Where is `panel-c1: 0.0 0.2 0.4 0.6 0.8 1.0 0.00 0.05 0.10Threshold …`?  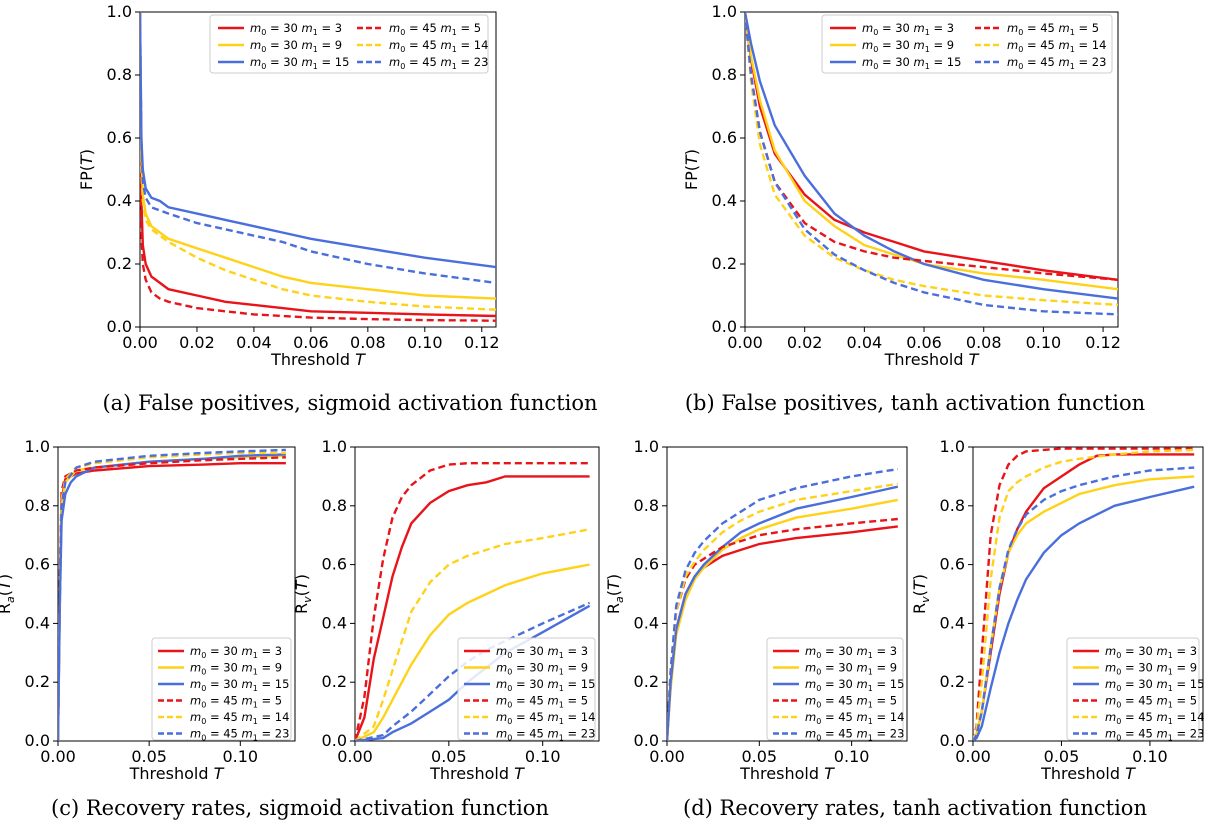
panel-c1: 0.0 0.2 0.4 0.6 0.8 1.0 0.00 0.05 0.10Threshold … is located at coordinates (148, 610).